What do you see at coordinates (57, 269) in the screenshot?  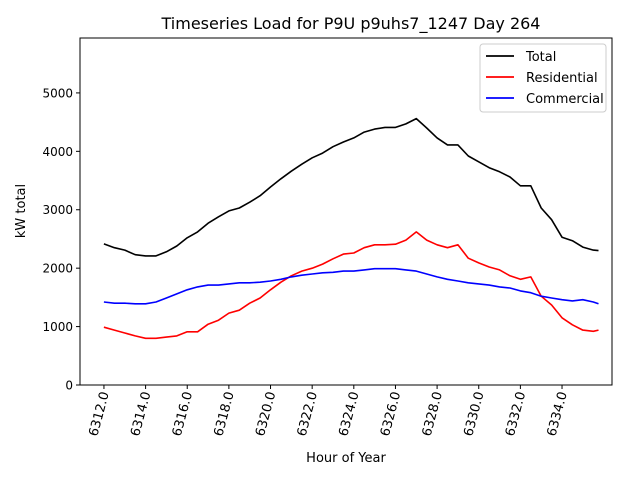 I see `y-tick-label: 2000` at bounding box center [57, 269].